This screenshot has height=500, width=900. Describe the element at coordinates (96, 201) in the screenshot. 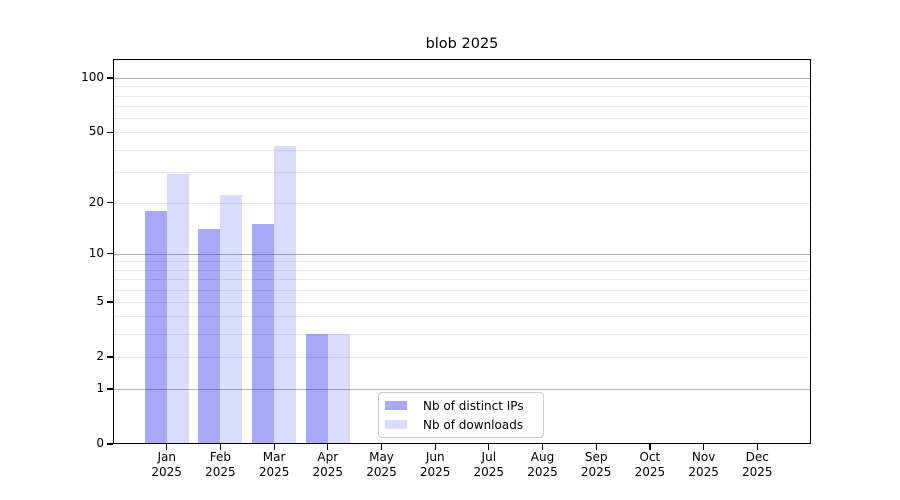

I see `y-tick-label: 20` at that location.